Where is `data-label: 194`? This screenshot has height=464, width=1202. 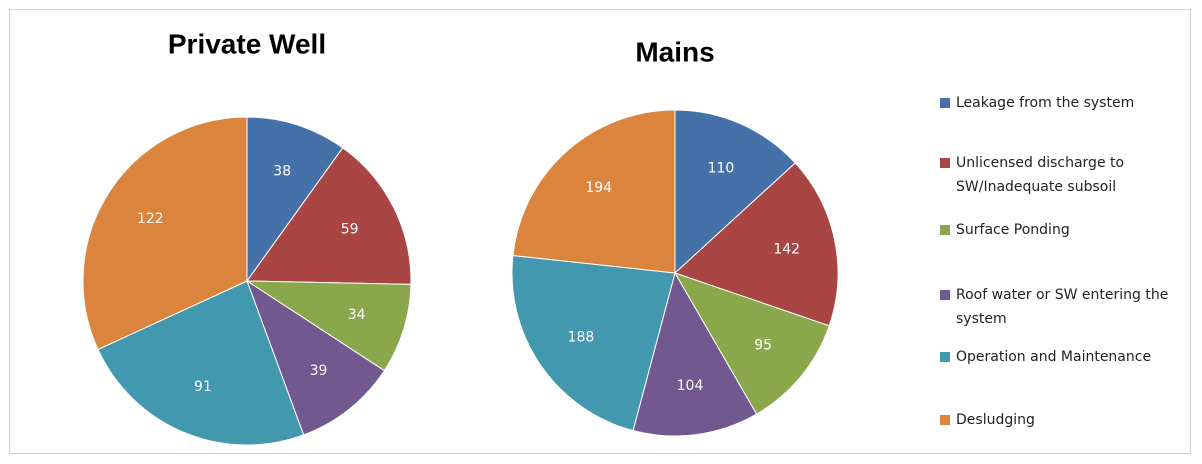 data-label: 194 is located at coordinates (598, 188).